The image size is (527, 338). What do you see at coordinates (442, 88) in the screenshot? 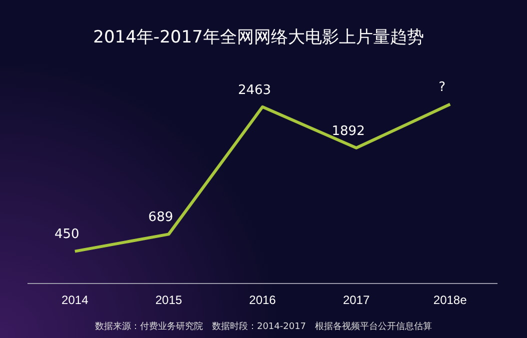
I see `data-label: ?` at bounding box center [442, 88].